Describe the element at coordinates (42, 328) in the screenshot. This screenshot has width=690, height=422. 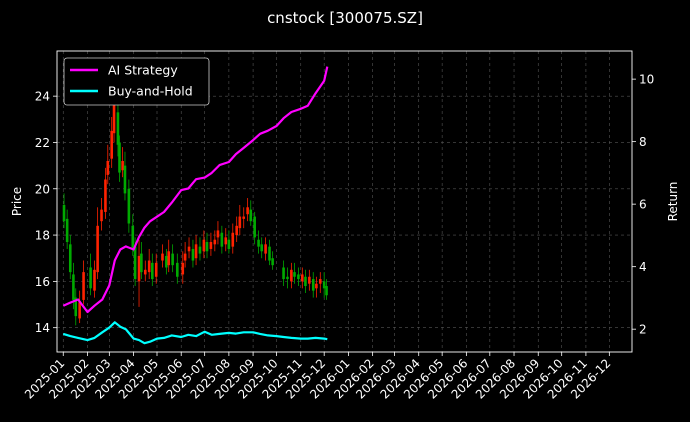
I see `y-tick-label: 14` at that location.